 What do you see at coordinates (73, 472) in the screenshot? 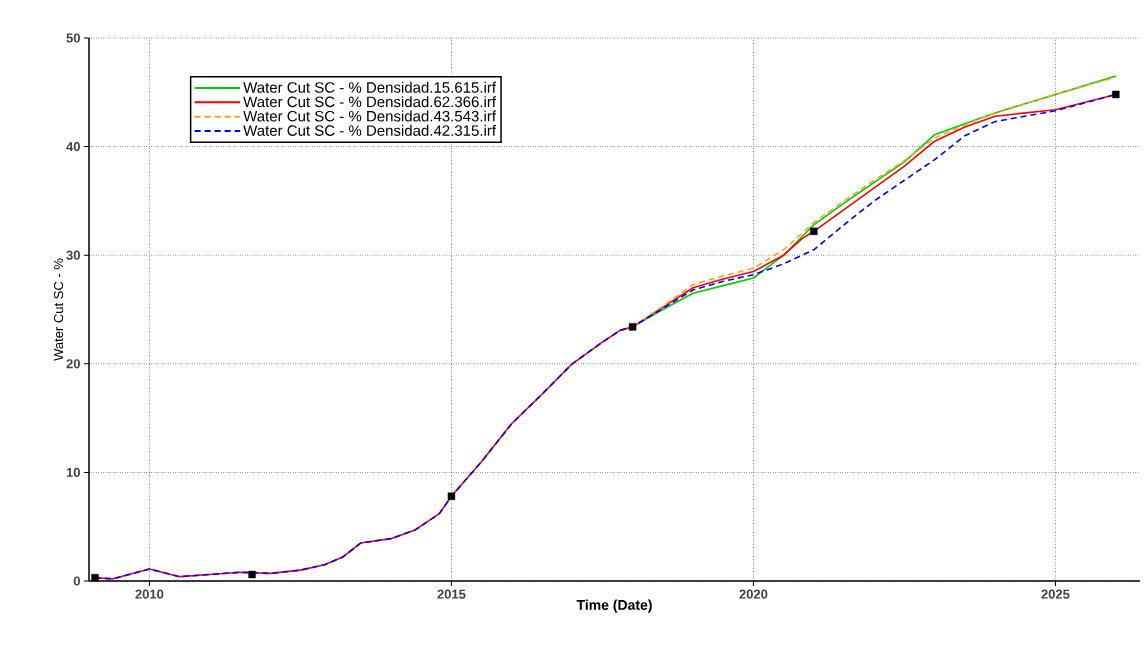
I see `y-tick-label: 10` at bounding box center [73, 472].